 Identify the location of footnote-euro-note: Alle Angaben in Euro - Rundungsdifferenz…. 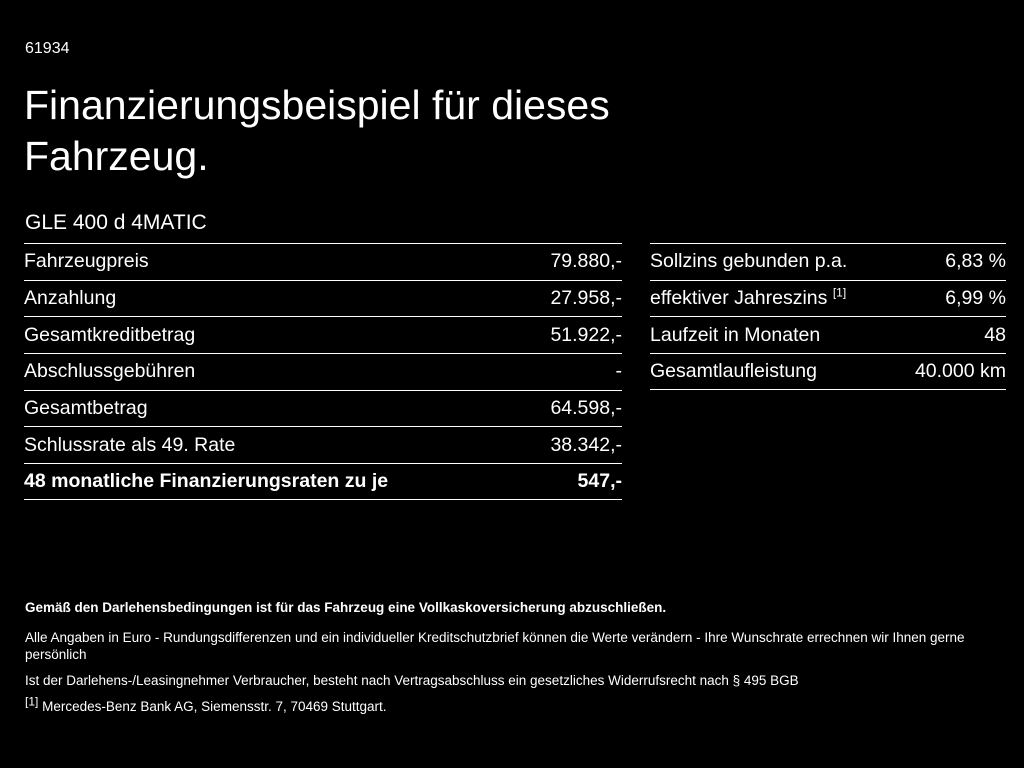
(495, 646).